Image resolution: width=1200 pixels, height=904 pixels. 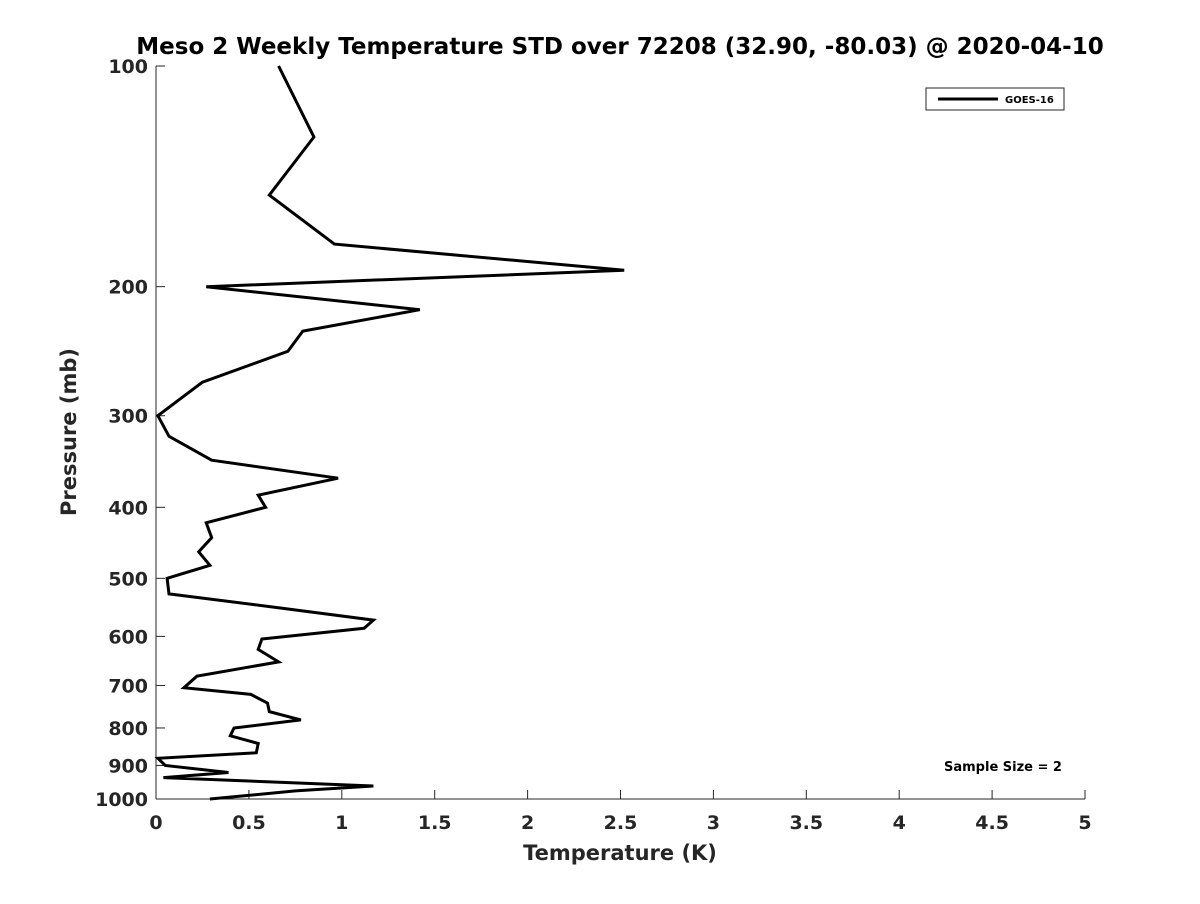 What do you see at coordinates (128, 67) in the screenshot?
I see `y-tick-label: 100` at bounding box center [128, 67].